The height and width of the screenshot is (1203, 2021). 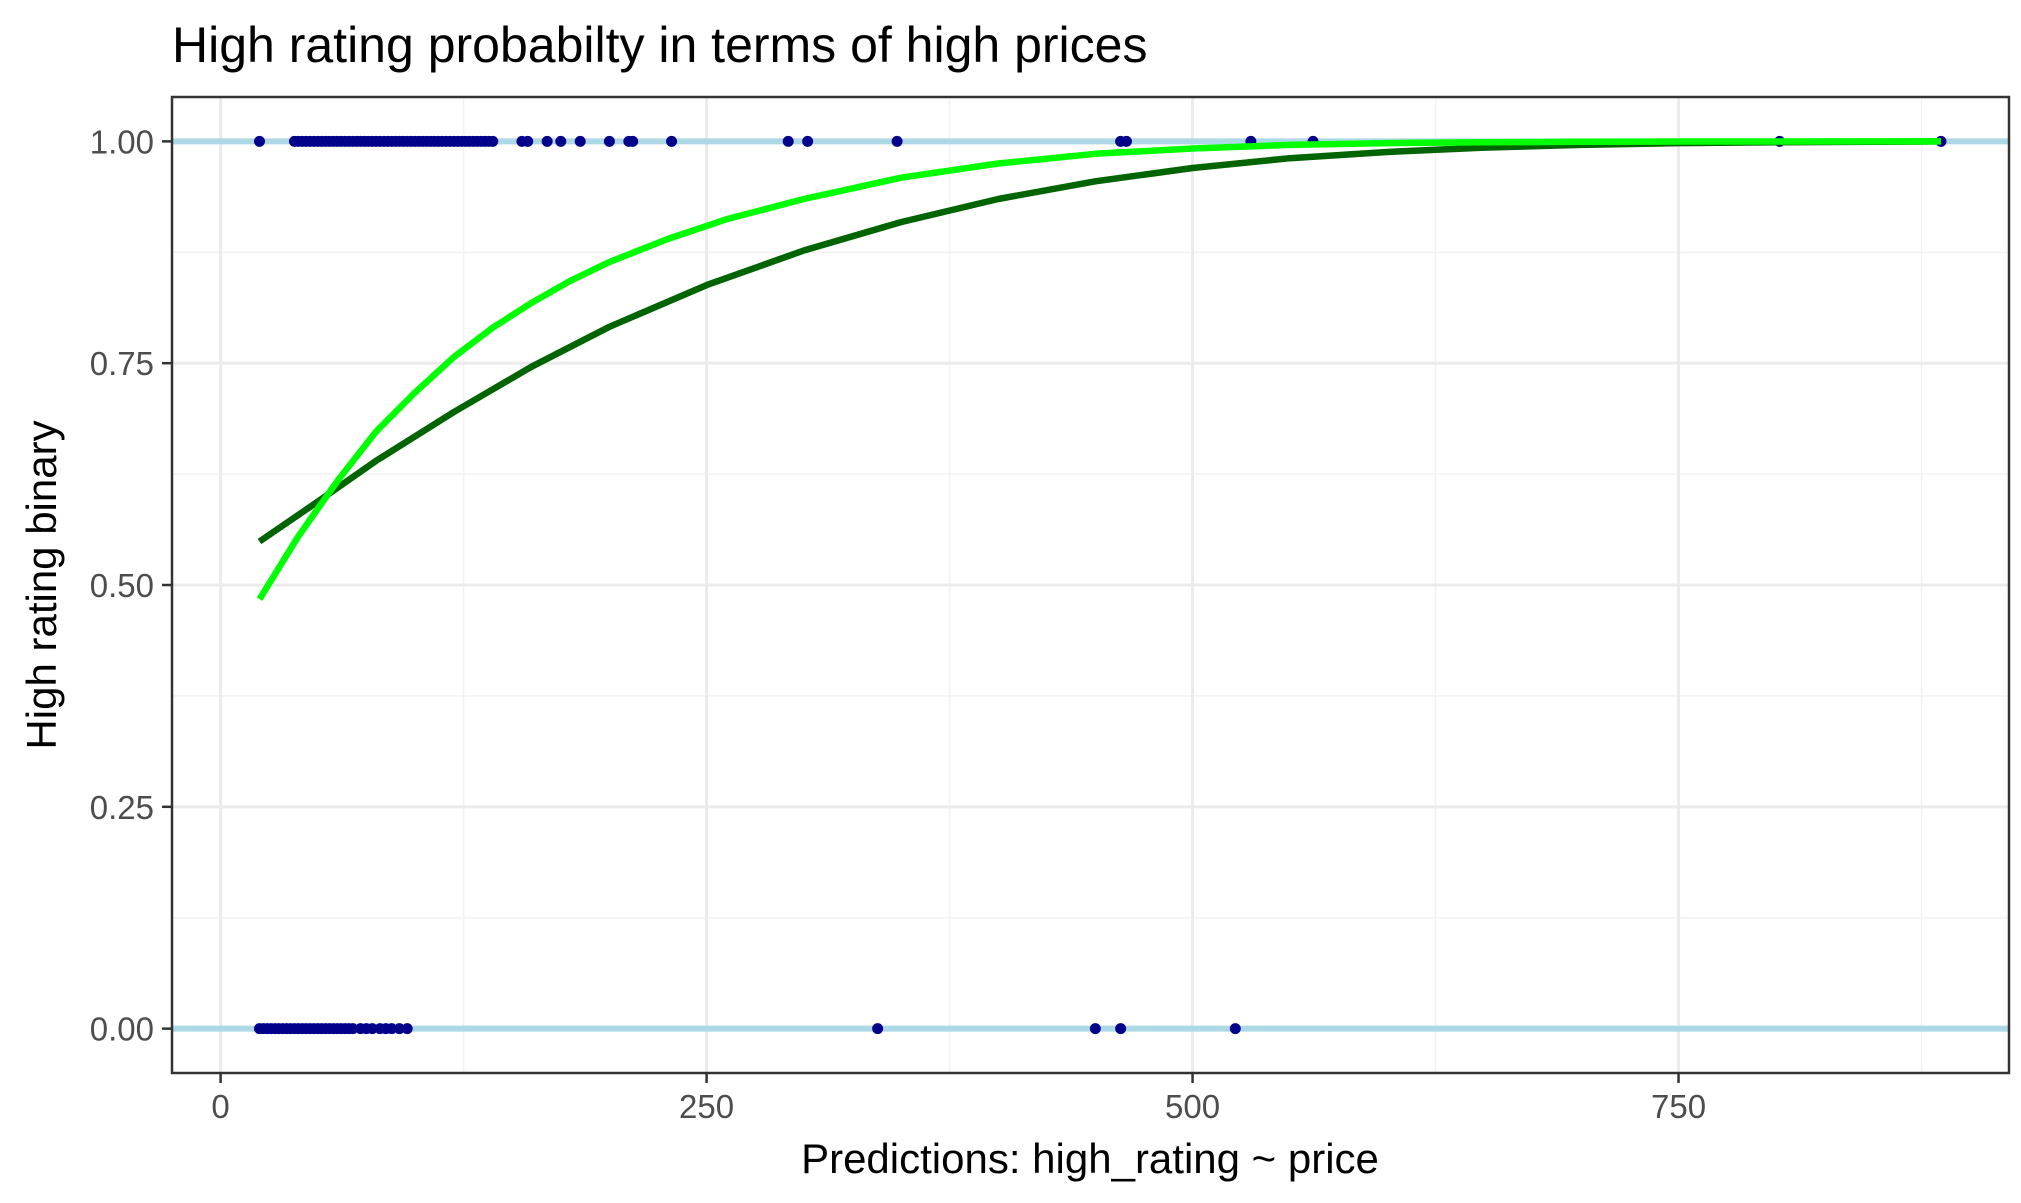 What do you see at coordinates (122, 141) in the screenshot?
I see `y-tick-label-4: 1.00` at bounding box center [122, 141].